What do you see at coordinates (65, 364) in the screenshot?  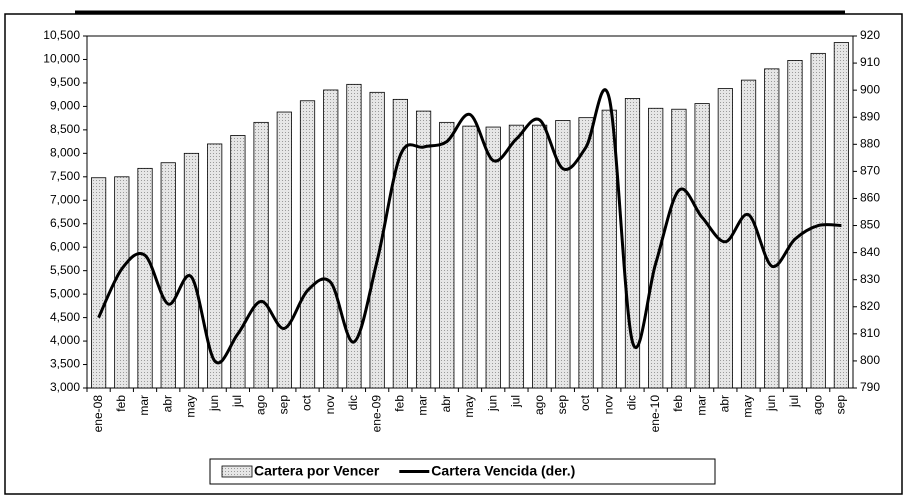 I see `y-tick-label: 3,500` at bounding box center [65, 364].